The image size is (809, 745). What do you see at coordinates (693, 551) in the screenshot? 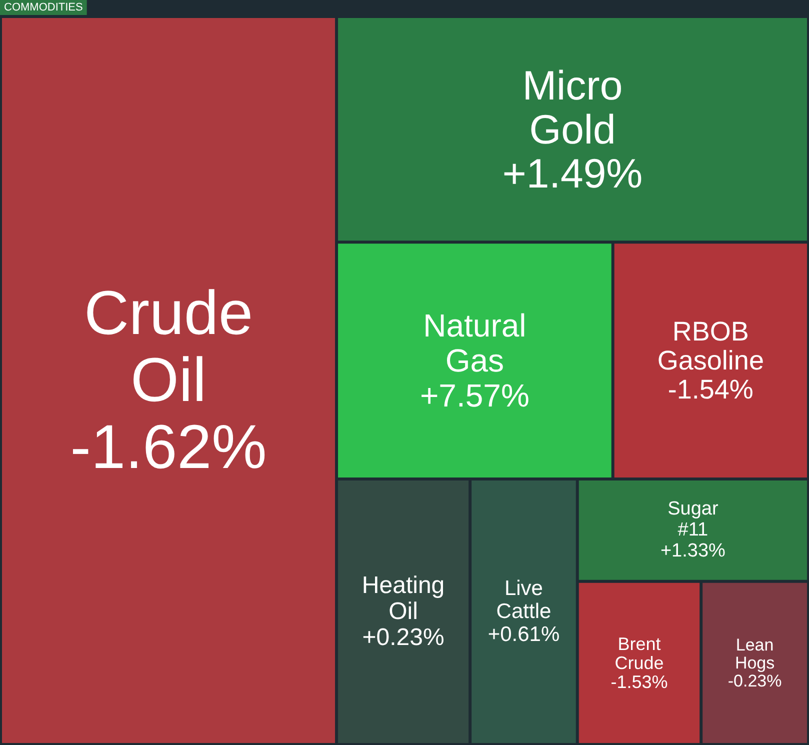
I see `data-label: +1.33%` at bounding box center [693, 551].